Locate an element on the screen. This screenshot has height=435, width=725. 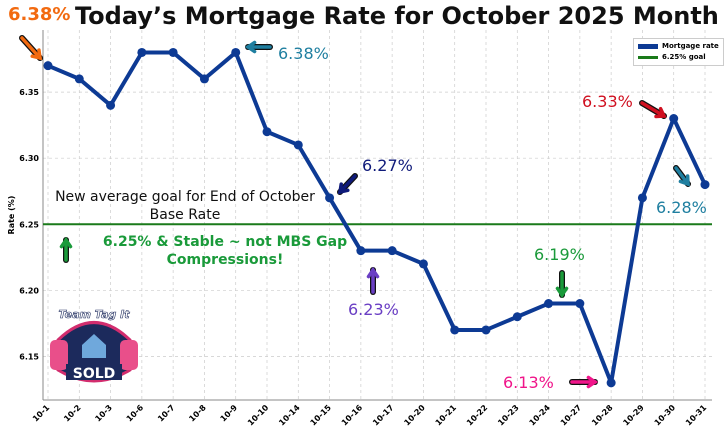
x-tick-label: 10-31 is located at coordinates (696, 415).